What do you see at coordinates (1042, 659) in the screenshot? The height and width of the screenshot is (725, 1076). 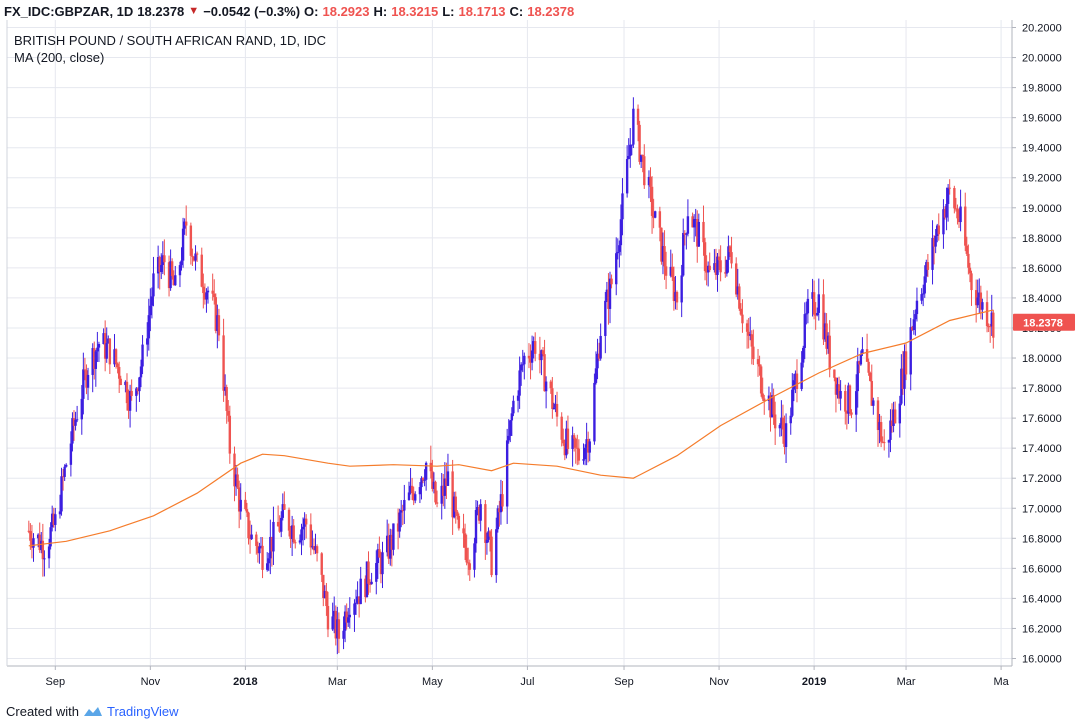 I see `y-tick-label: 16.0000` at bounding box center [1042, 659].